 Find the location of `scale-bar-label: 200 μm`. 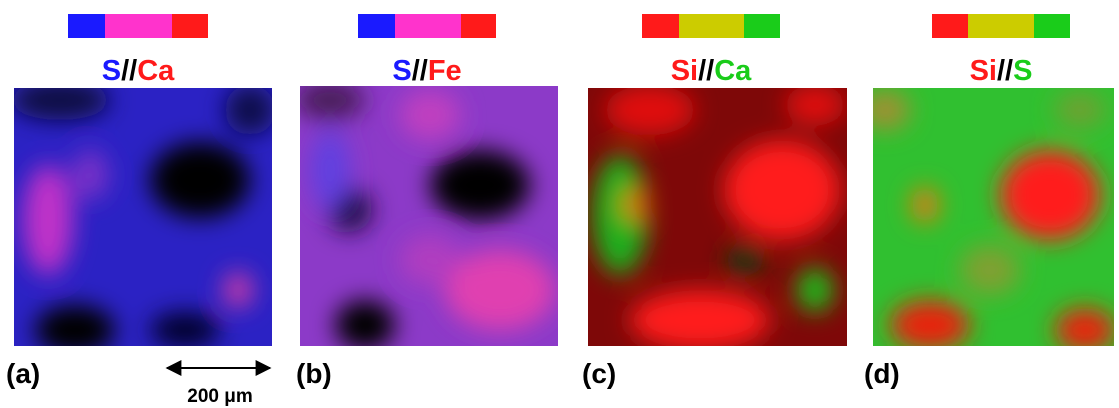

scale-bar-label: 200 μm is located at coordinates (220, 396).